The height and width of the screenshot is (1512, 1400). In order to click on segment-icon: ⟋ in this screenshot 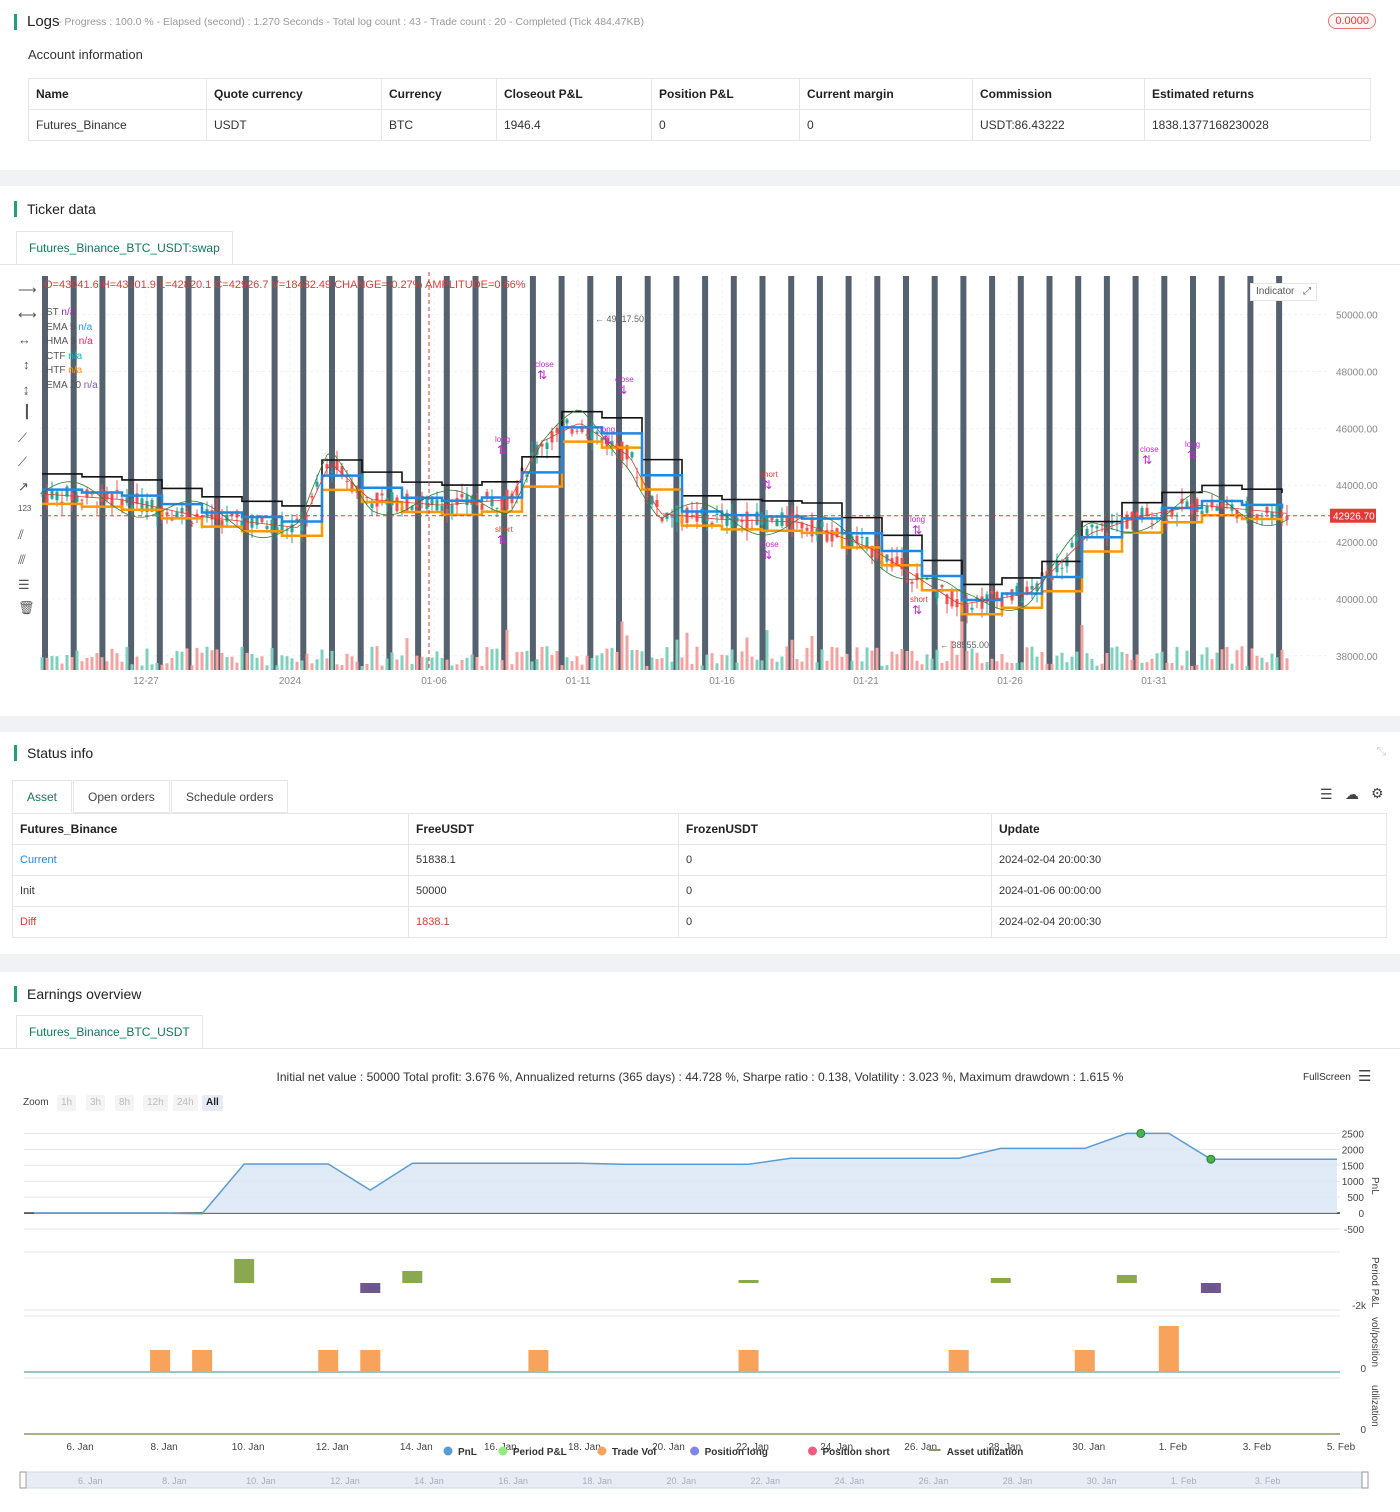, I will do `click(23, 461)`.